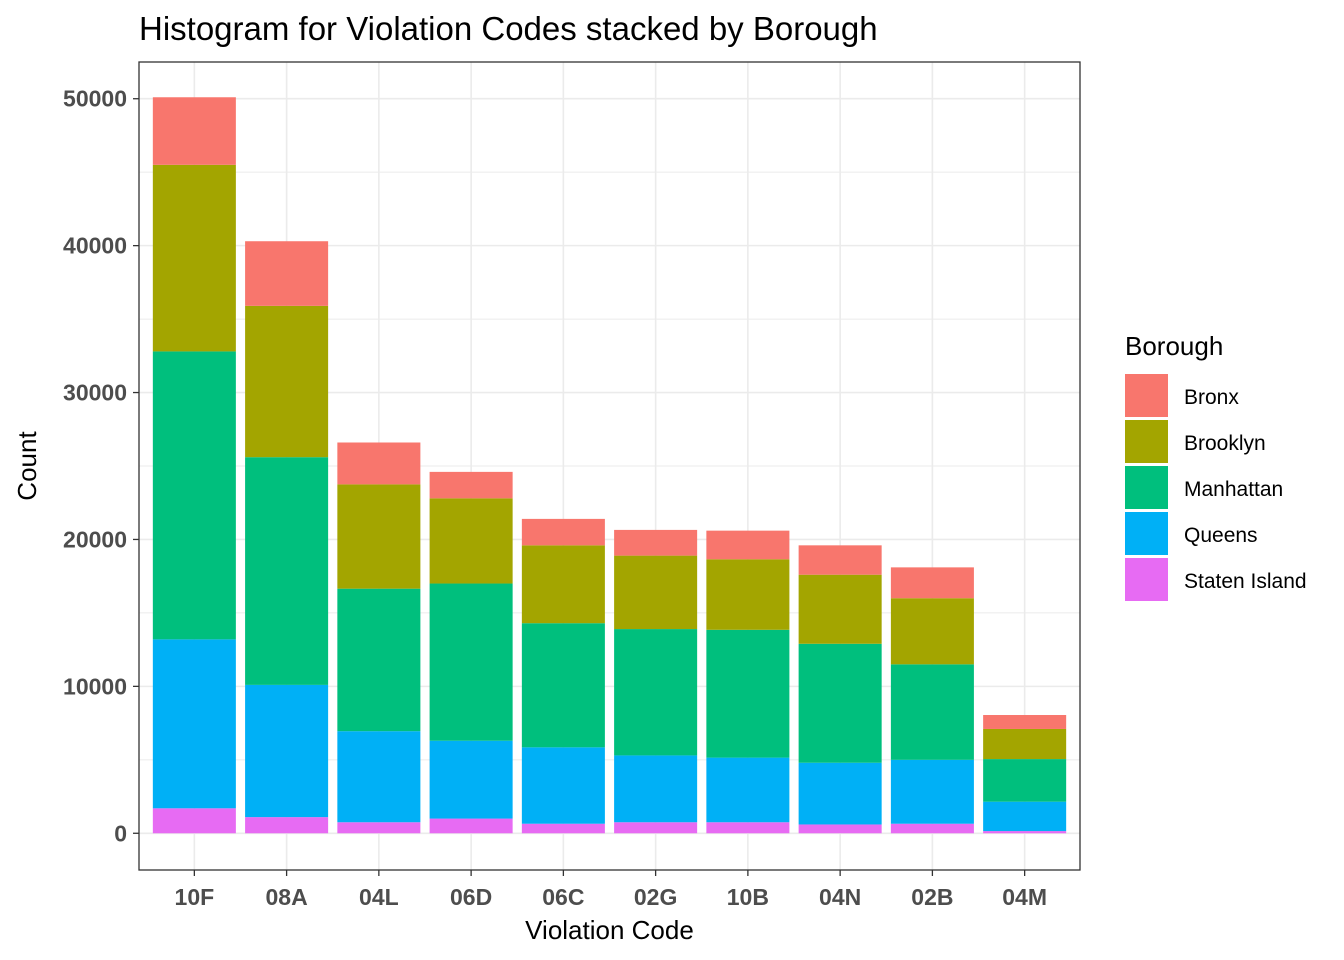 The width and height of the screenshot is (1344, 960). What do you see at coordinates (471, 541) in the screenshot?
I see `bar-06D-brooklyn` at bounding box center [471, 541].